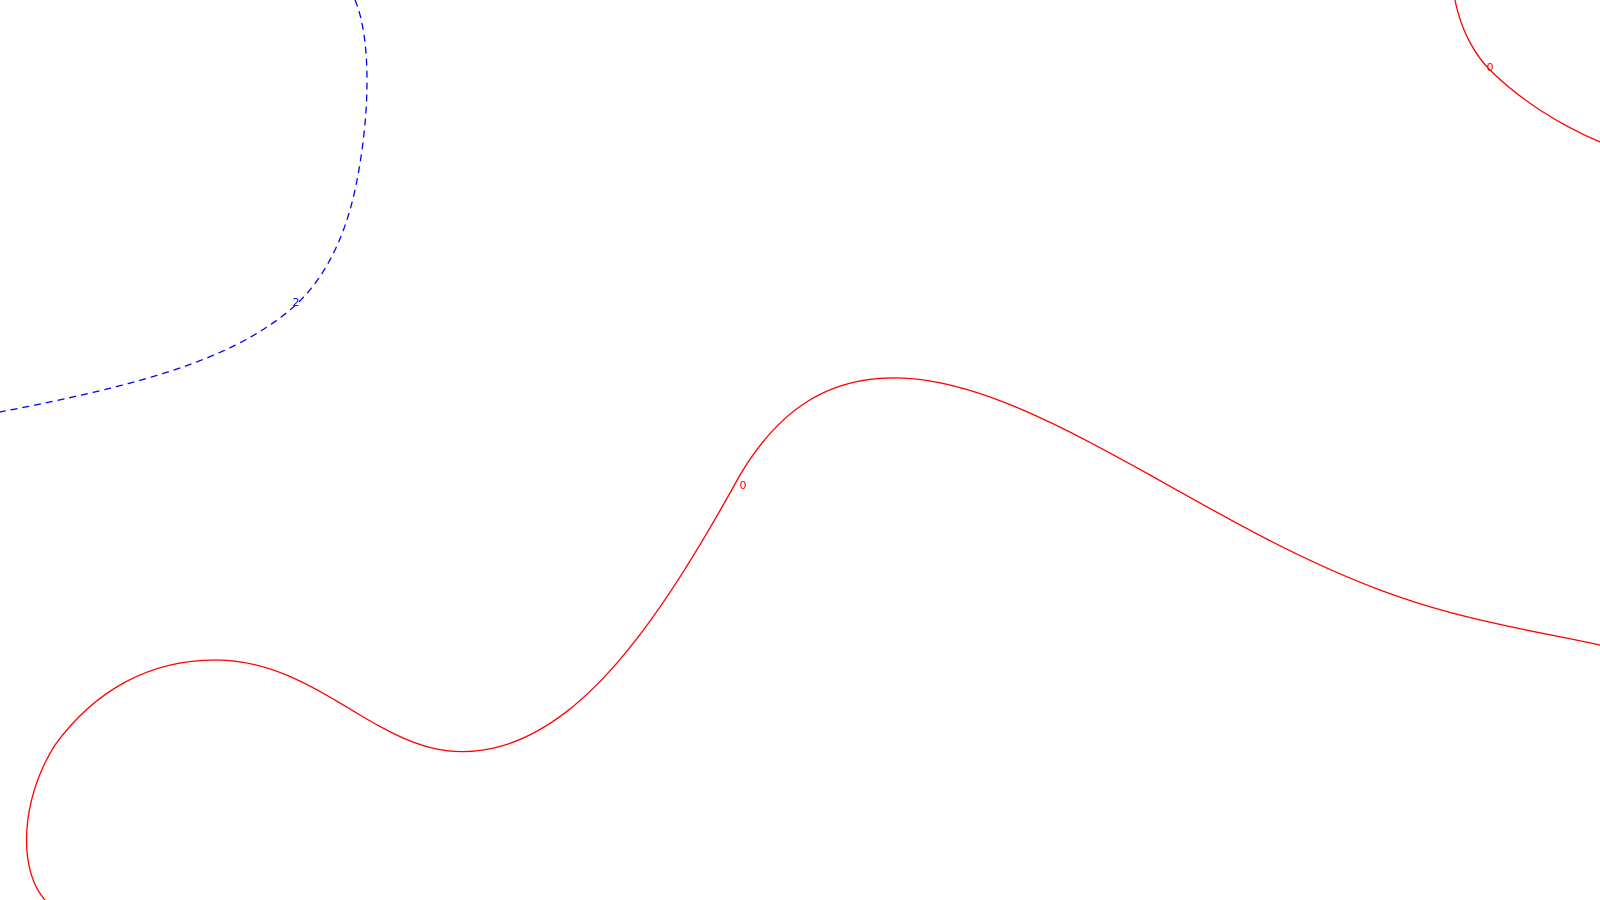 This screenshot has height=900, width=1600. I want to click on contour-line-level-0-corner, so click(1527, 71).